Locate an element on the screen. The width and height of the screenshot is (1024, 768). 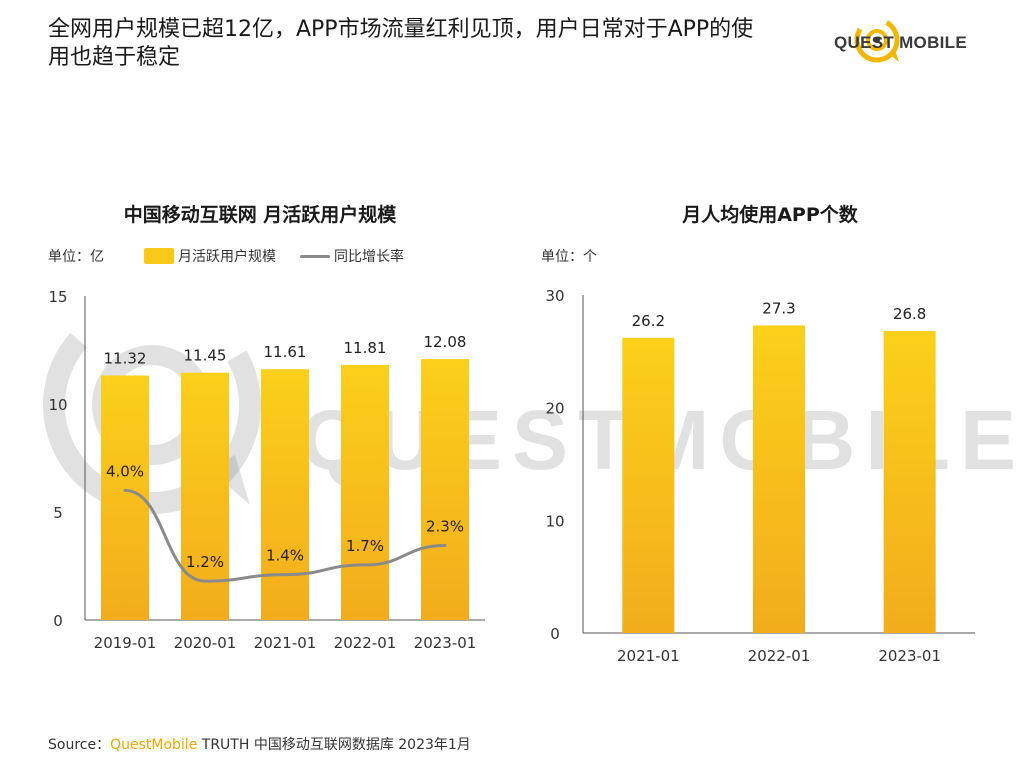
bar-value-label: 11.32 is located at coordinates (125, 358).